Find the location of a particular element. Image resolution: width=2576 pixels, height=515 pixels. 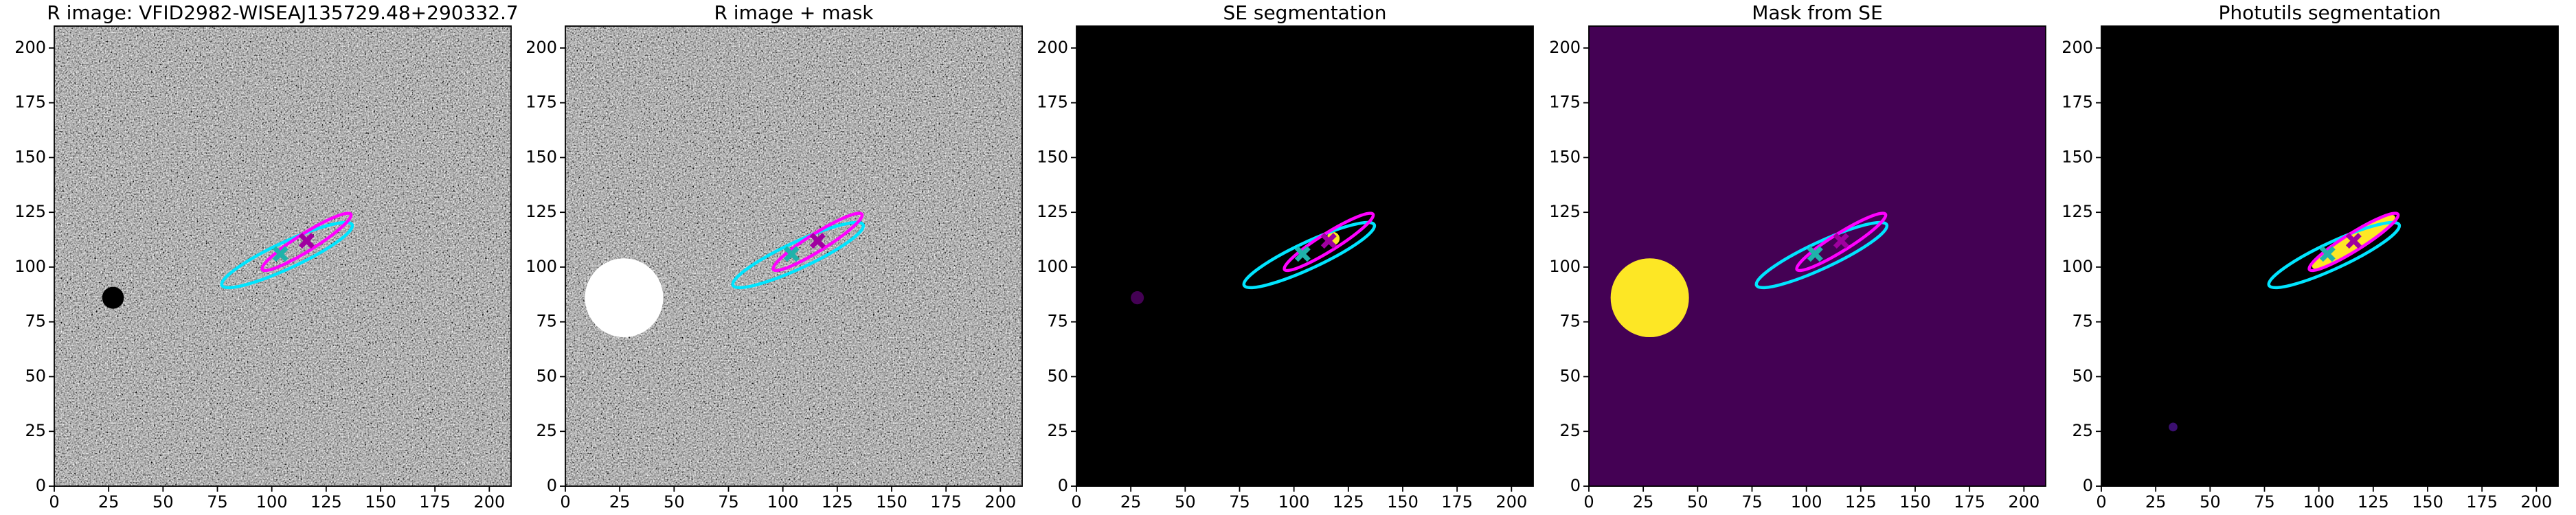

panel-title: Photutils segmentation is located at coordinates (2329, 12).